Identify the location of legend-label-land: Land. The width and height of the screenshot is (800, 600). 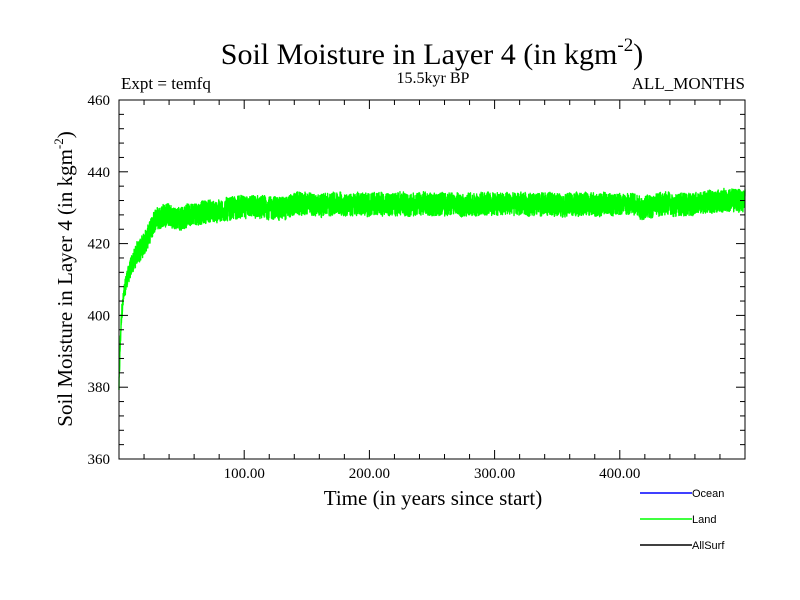
(704, 520).